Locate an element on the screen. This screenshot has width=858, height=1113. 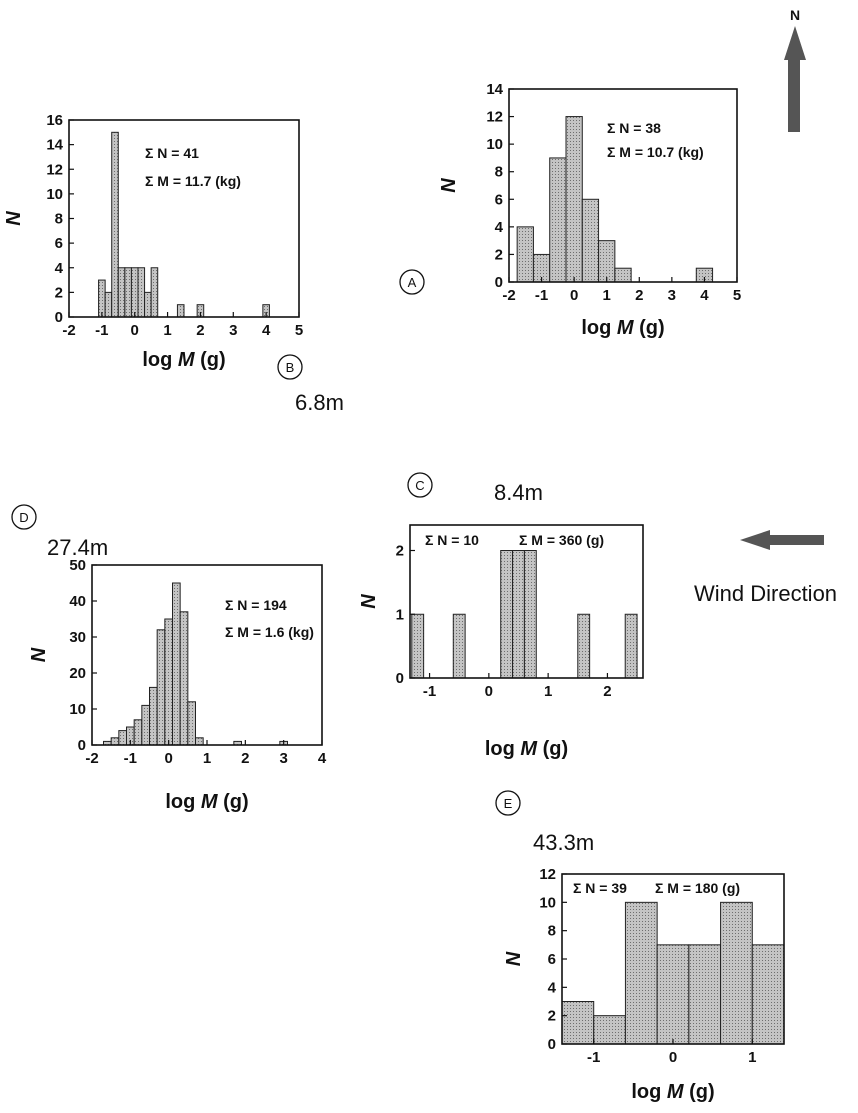
site-marker-d: D is located at coordinates (24, 517).